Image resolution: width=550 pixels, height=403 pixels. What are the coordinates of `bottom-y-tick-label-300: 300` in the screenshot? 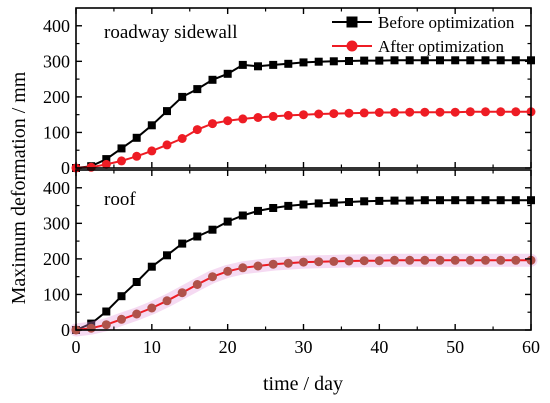 It's located at (56, 223).